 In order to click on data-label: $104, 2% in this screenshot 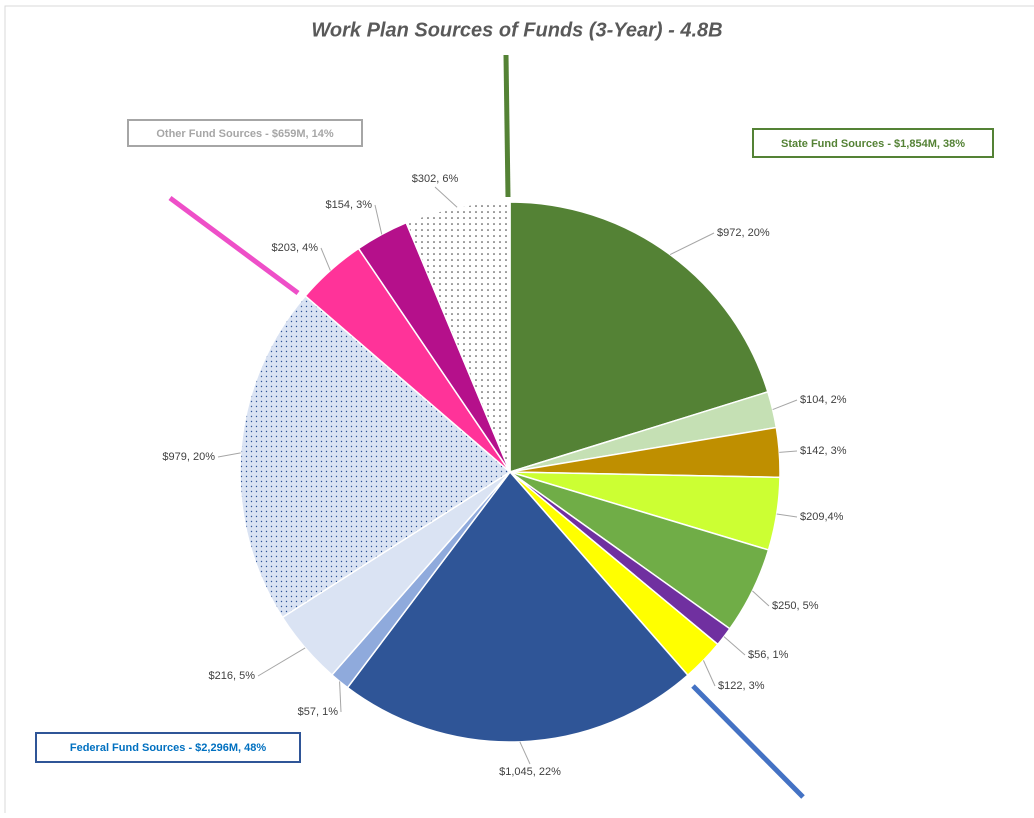, I will do `click(823, 400)`.